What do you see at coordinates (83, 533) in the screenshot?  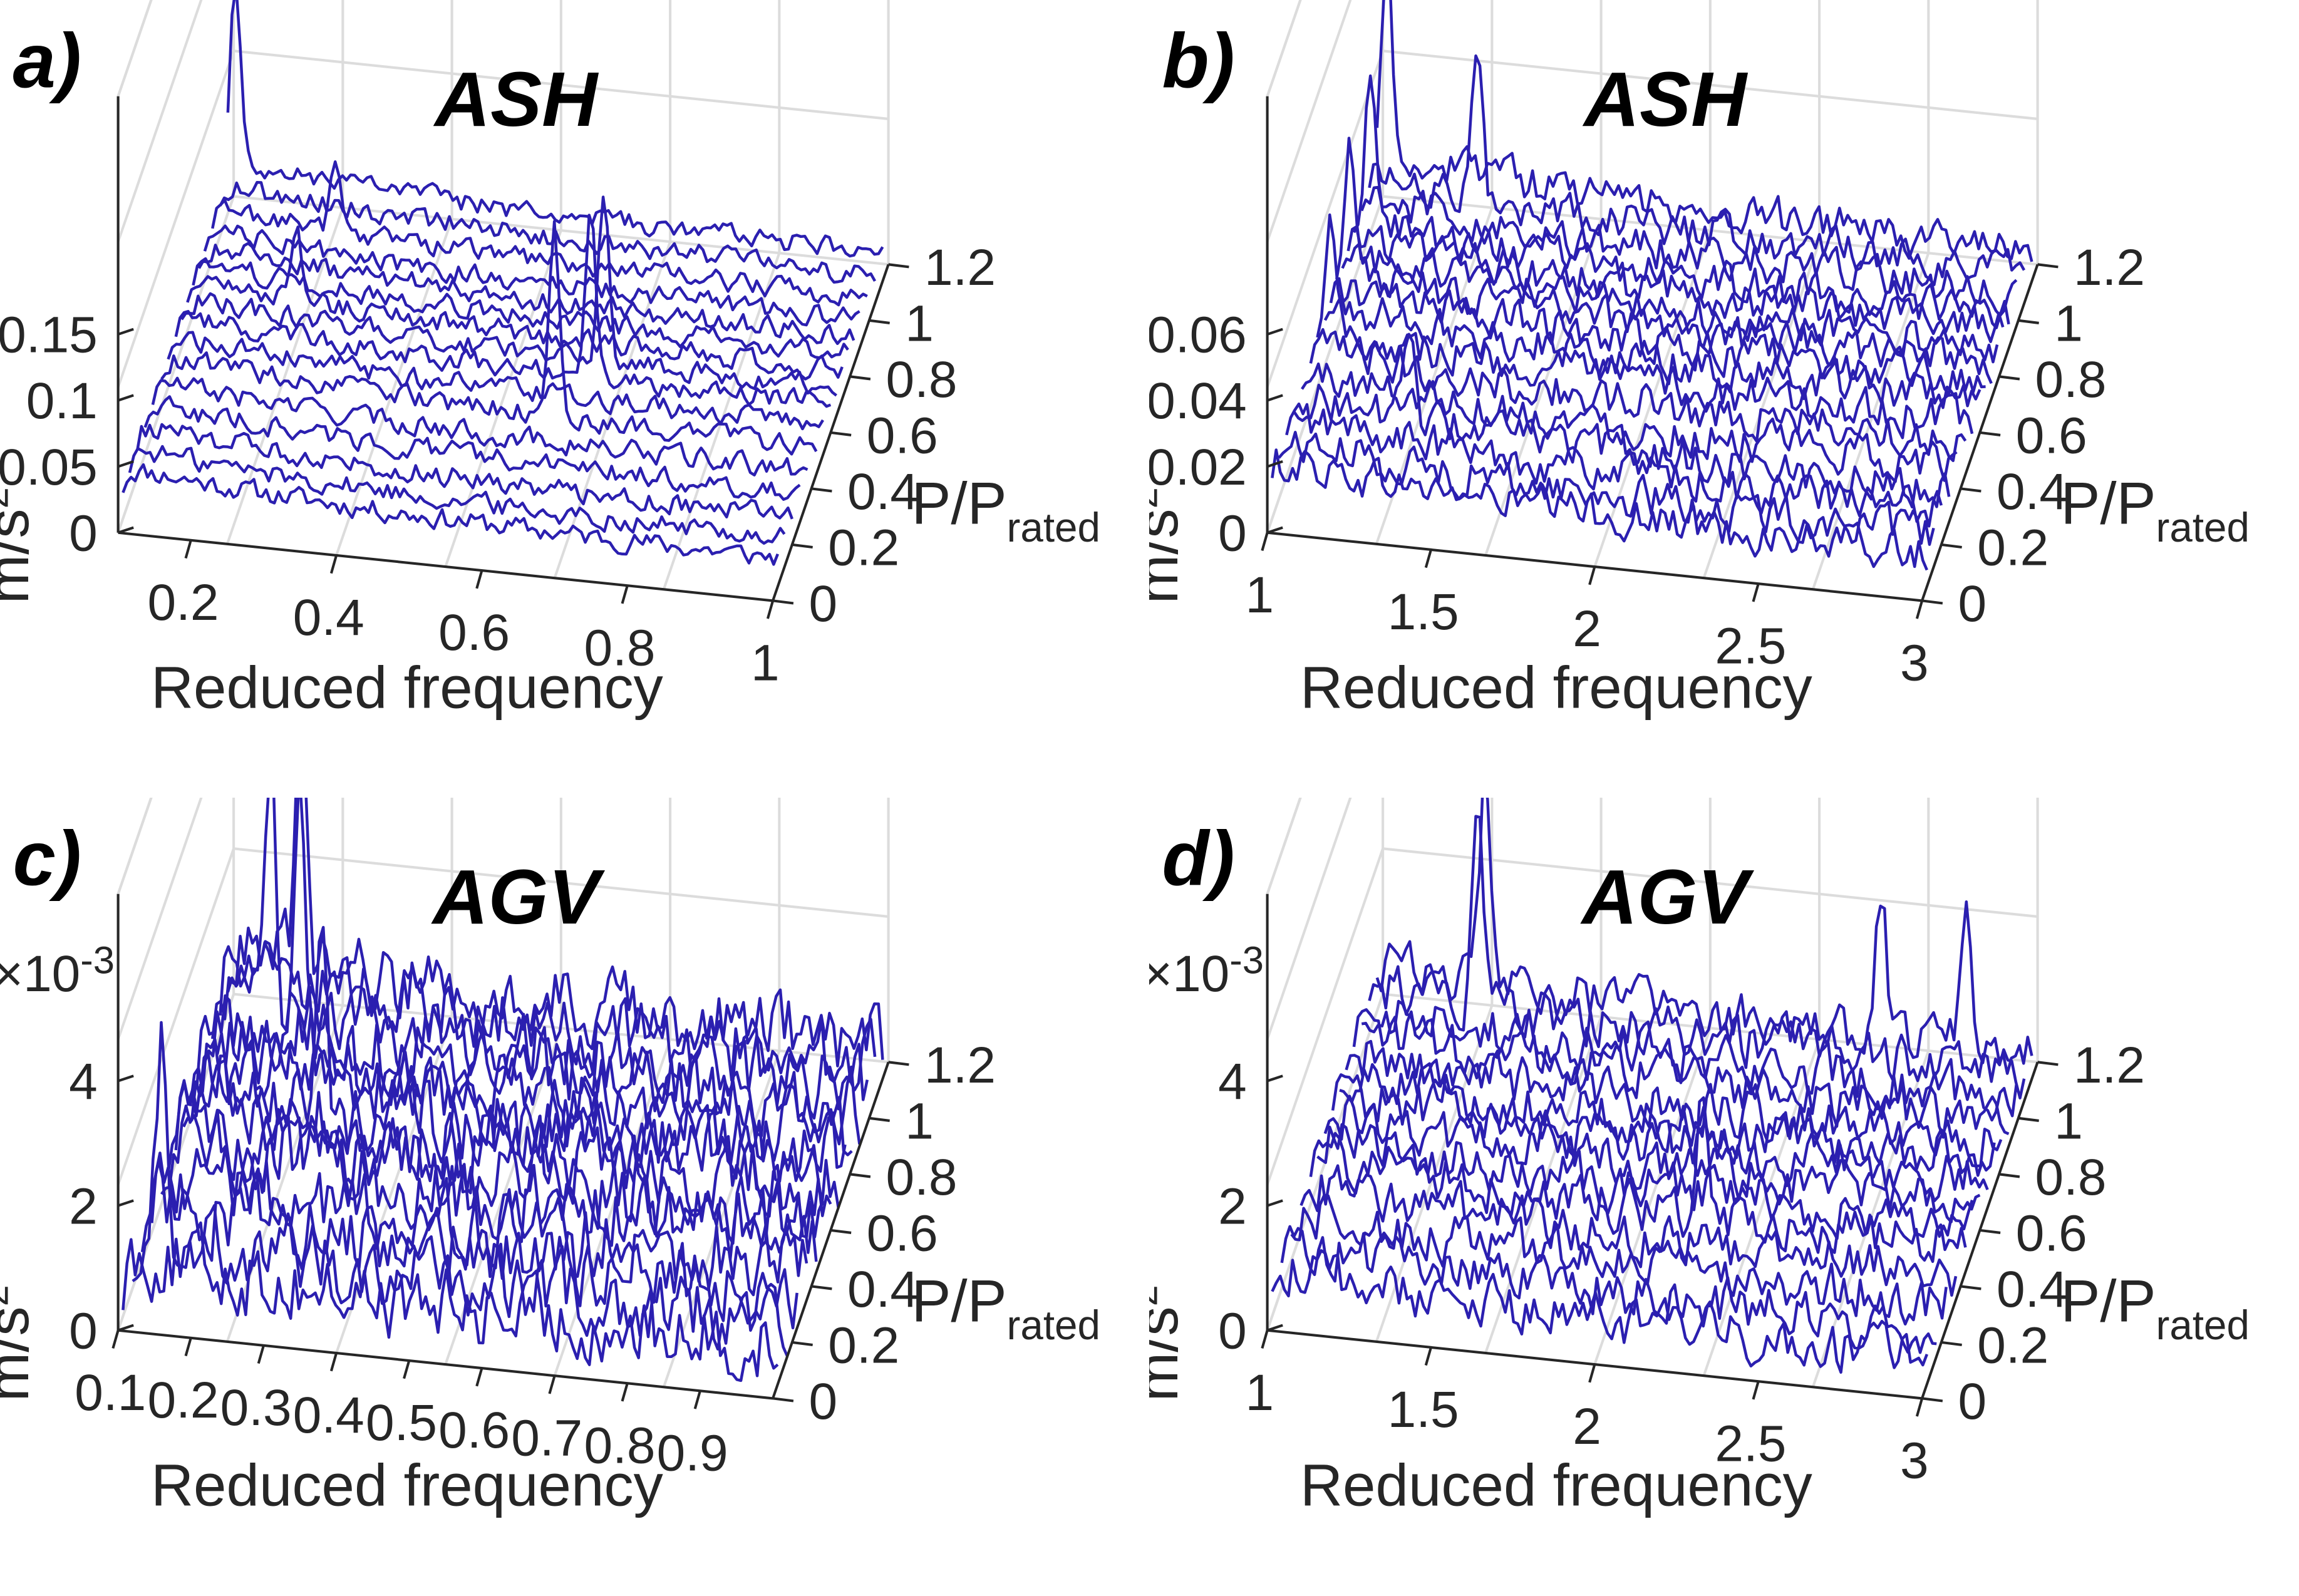 I see `z-tick-label: 0` at bounding box center [83, 533].